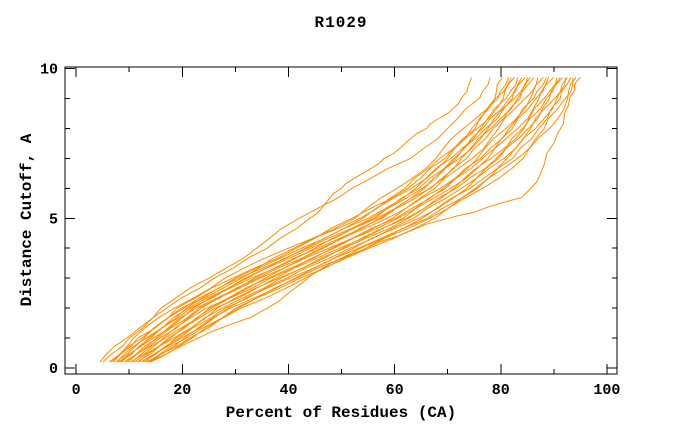  I want to click on x-tick-label: 20, so click(182, 390).